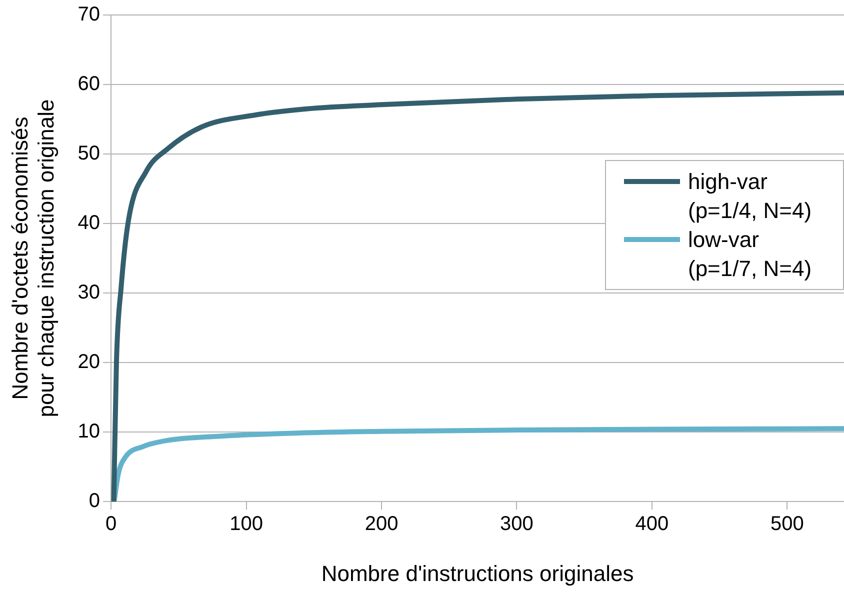 The image size is (844, 594). I want to click on y-tick-label: 50, so click(89, 153).